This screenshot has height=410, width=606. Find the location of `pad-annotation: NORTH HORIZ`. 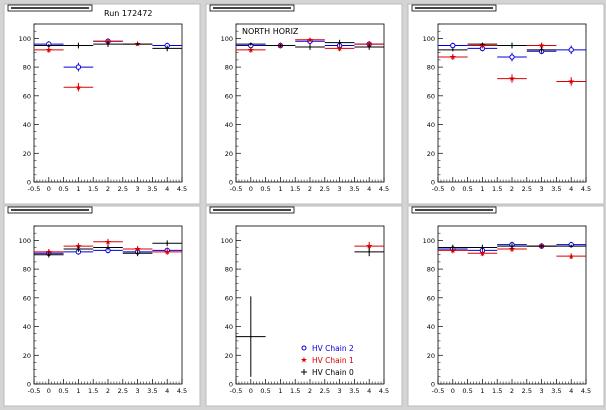

pad-annotation: NORTH HORIZ is located at coordinates (270, 31).